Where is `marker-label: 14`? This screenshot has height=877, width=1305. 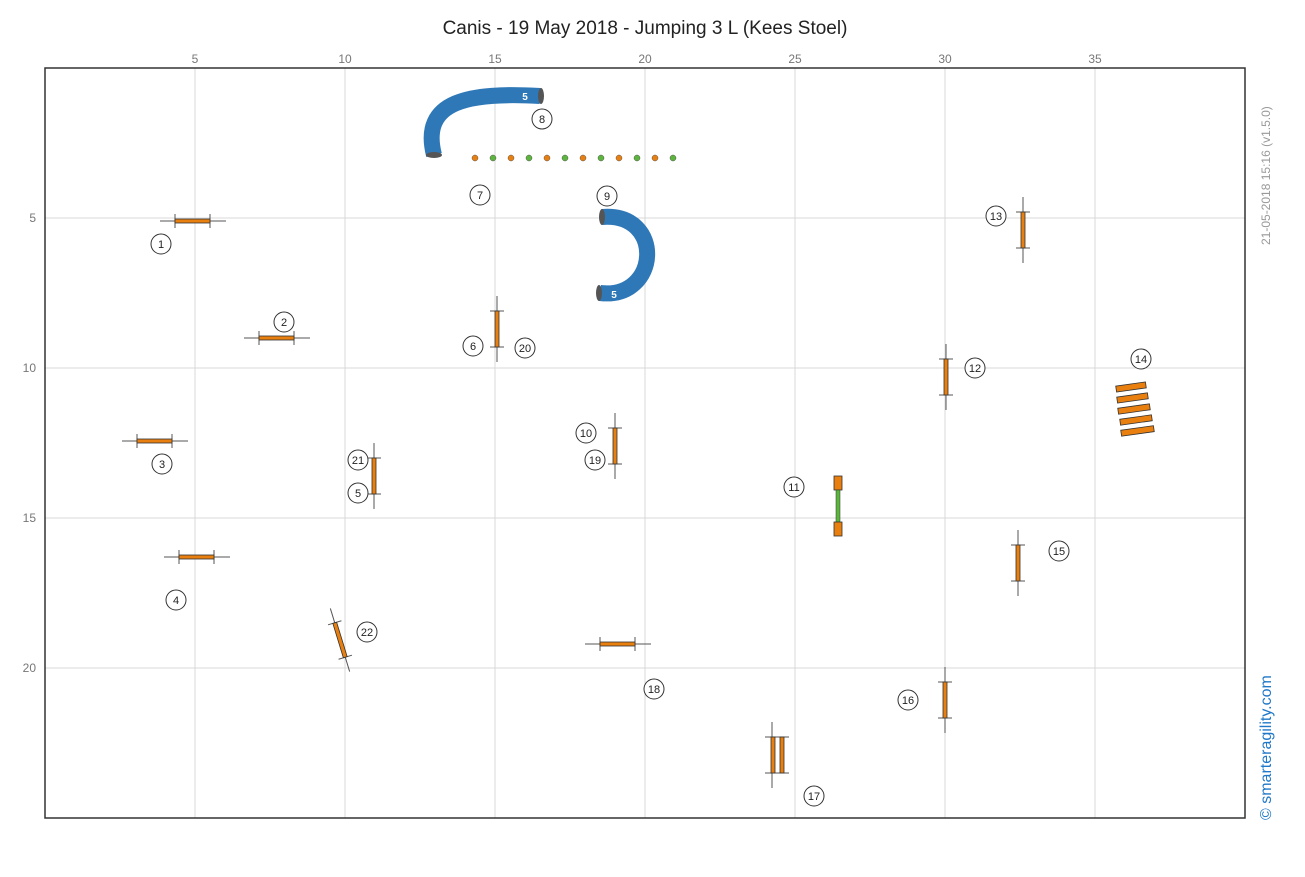 marker-label: 14 is located at coordinates (1141, 360).